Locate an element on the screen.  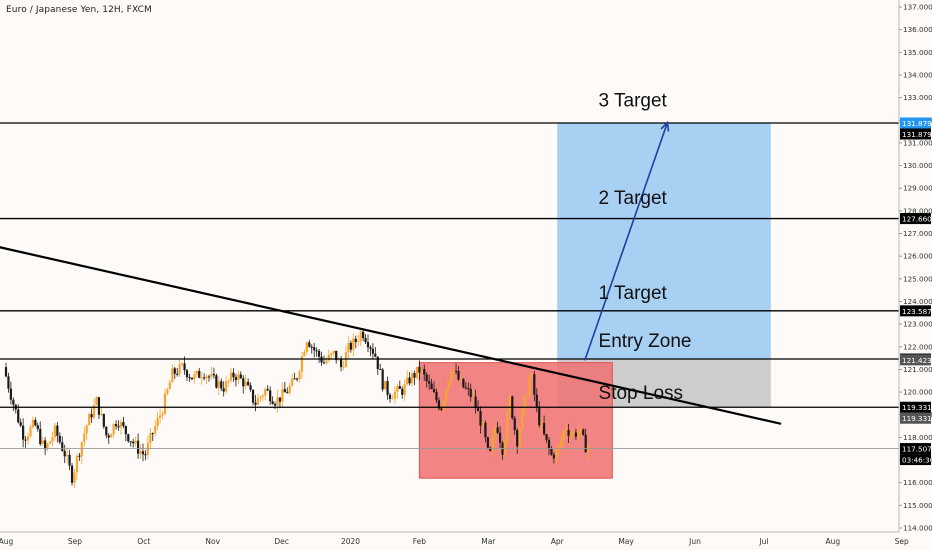
price-tag-label: 121.423 is located at coordinates (917, 360).